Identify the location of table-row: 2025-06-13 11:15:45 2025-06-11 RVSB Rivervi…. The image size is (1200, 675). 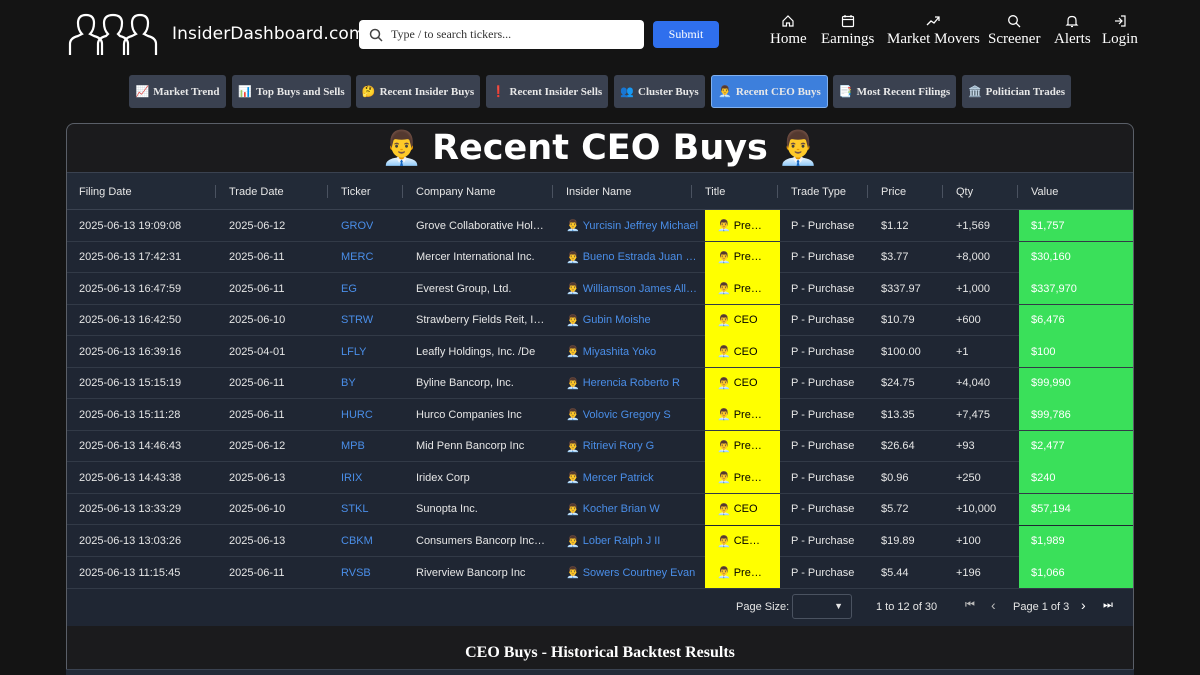
(600, 573).